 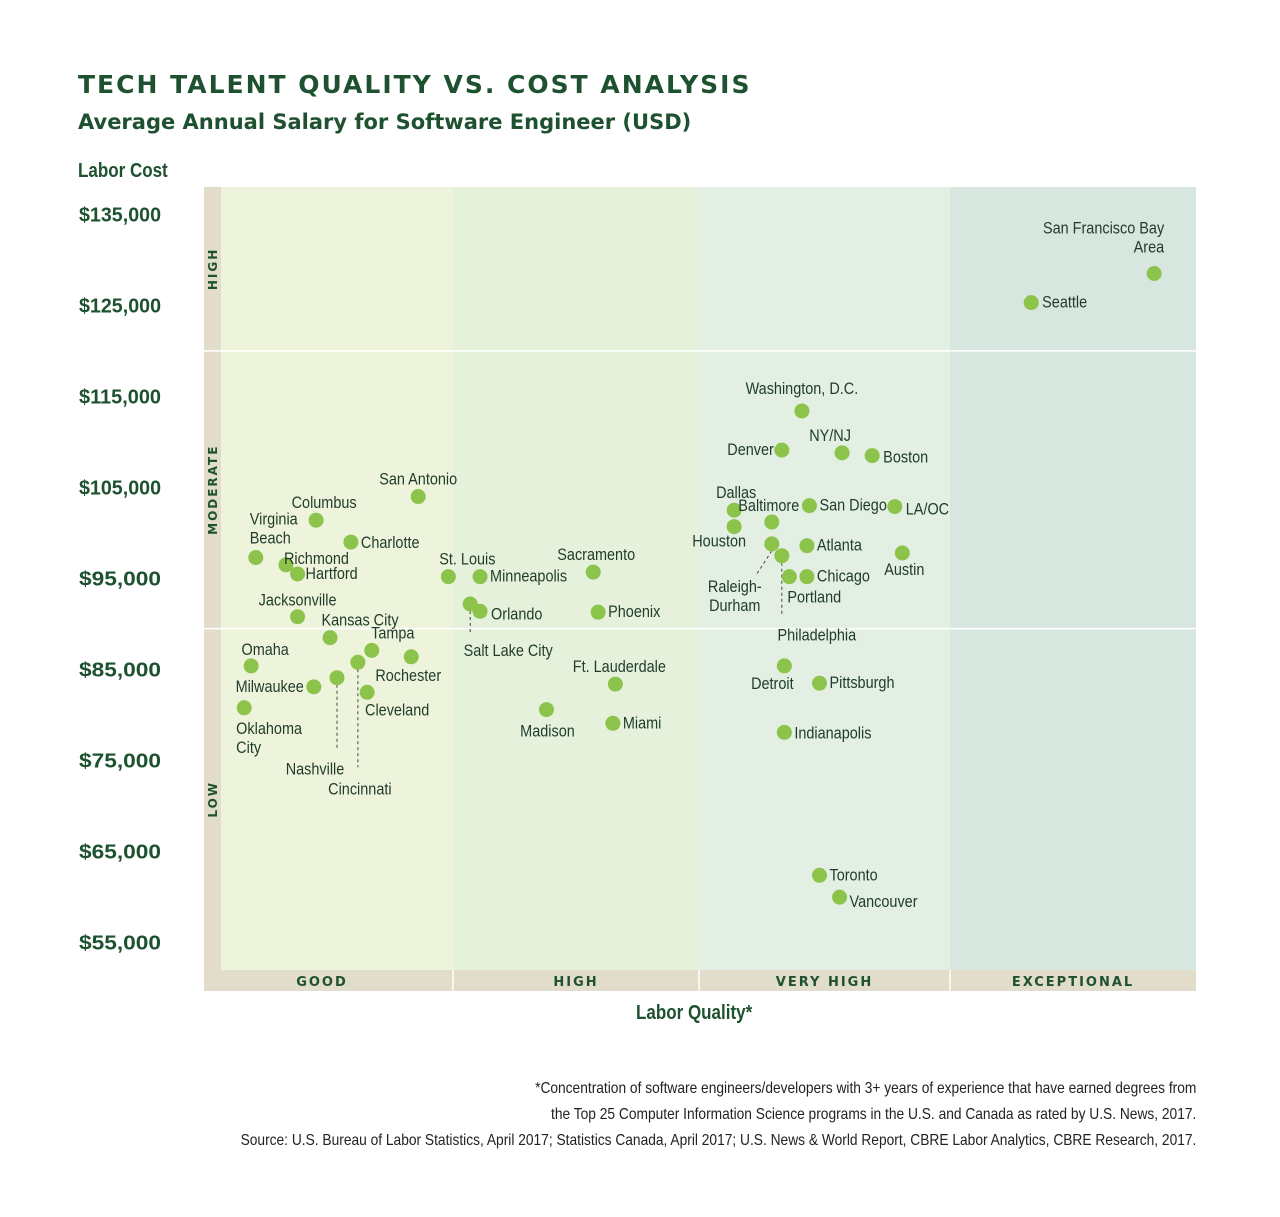 I want to click on data-point-phoenix, so click(x=598, y=612).